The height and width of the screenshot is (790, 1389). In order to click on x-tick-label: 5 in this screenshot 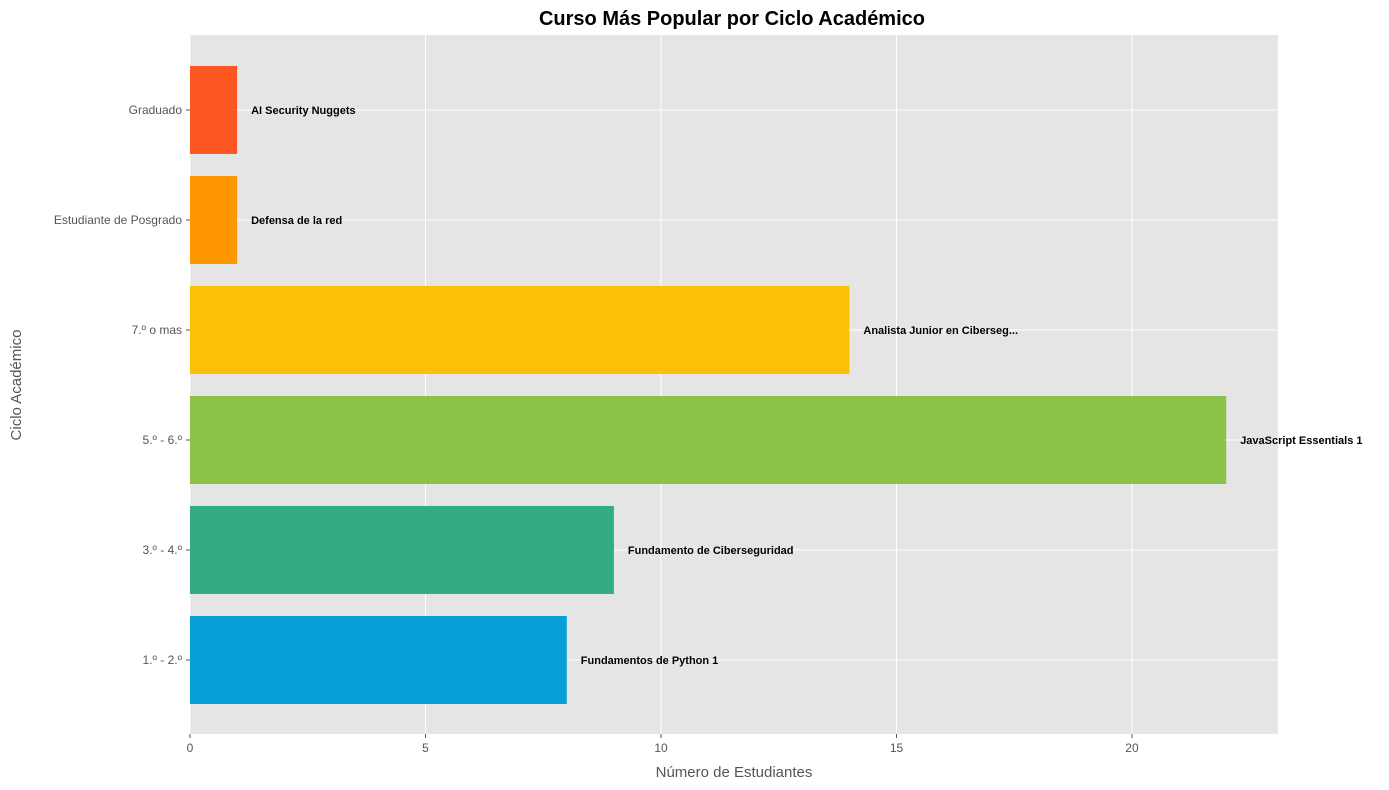, I will do `click(425, 748)`.